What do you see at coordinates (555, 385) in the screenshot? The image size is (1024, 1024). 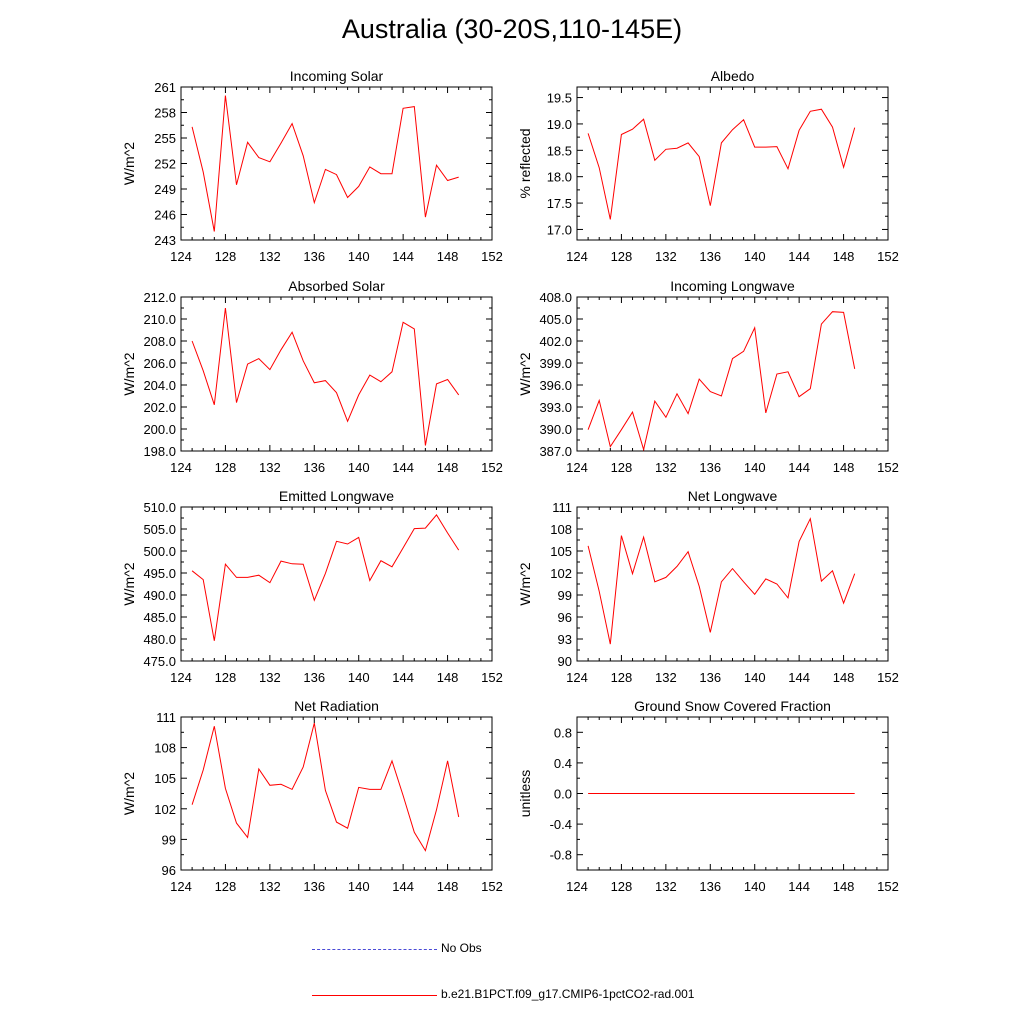 I see `y-tick-label: 396.0` at bounding box center [555, 385].